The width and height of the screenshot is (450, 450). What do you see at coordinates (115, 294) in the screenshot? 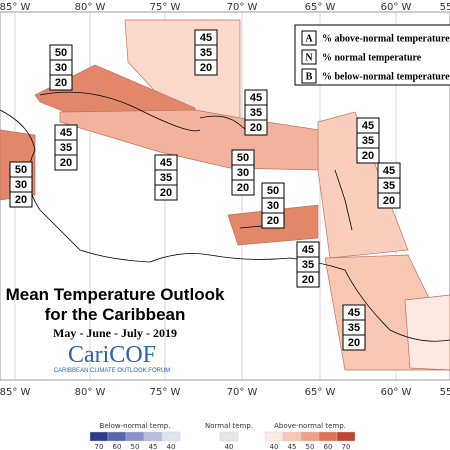
I see `title: Mean Temperature Outlook` at bounding box center [115, 294].